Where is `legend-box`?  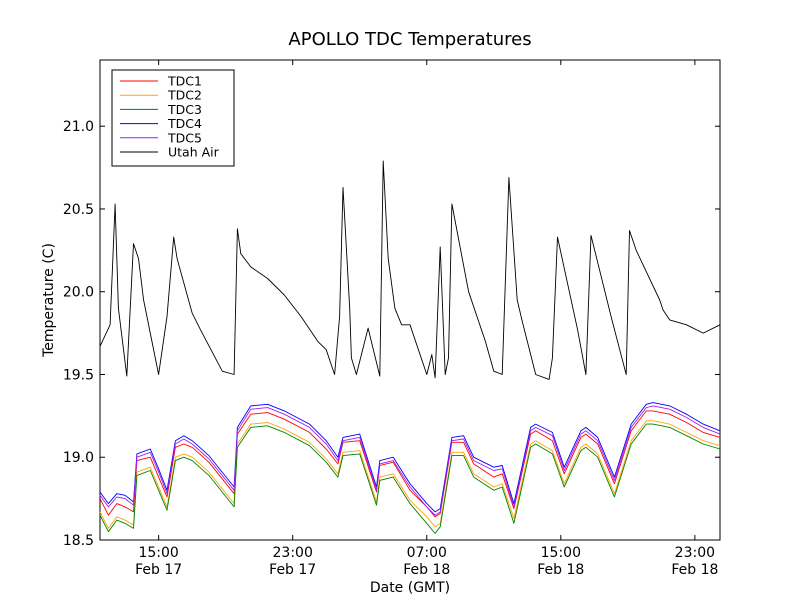 legend-box is located at coordinates (173, 118).